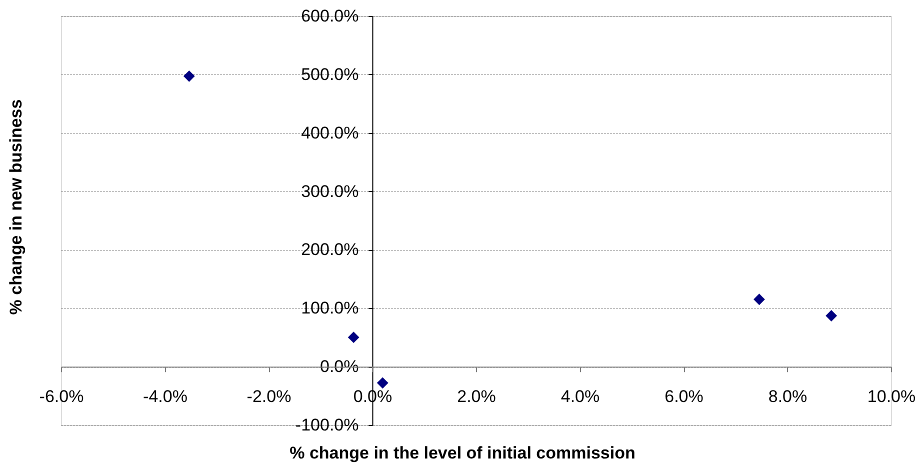  Describe the element at coordinates (339, 366) in the screenshot. I see `y-tick-label: 0.0%` at that location.